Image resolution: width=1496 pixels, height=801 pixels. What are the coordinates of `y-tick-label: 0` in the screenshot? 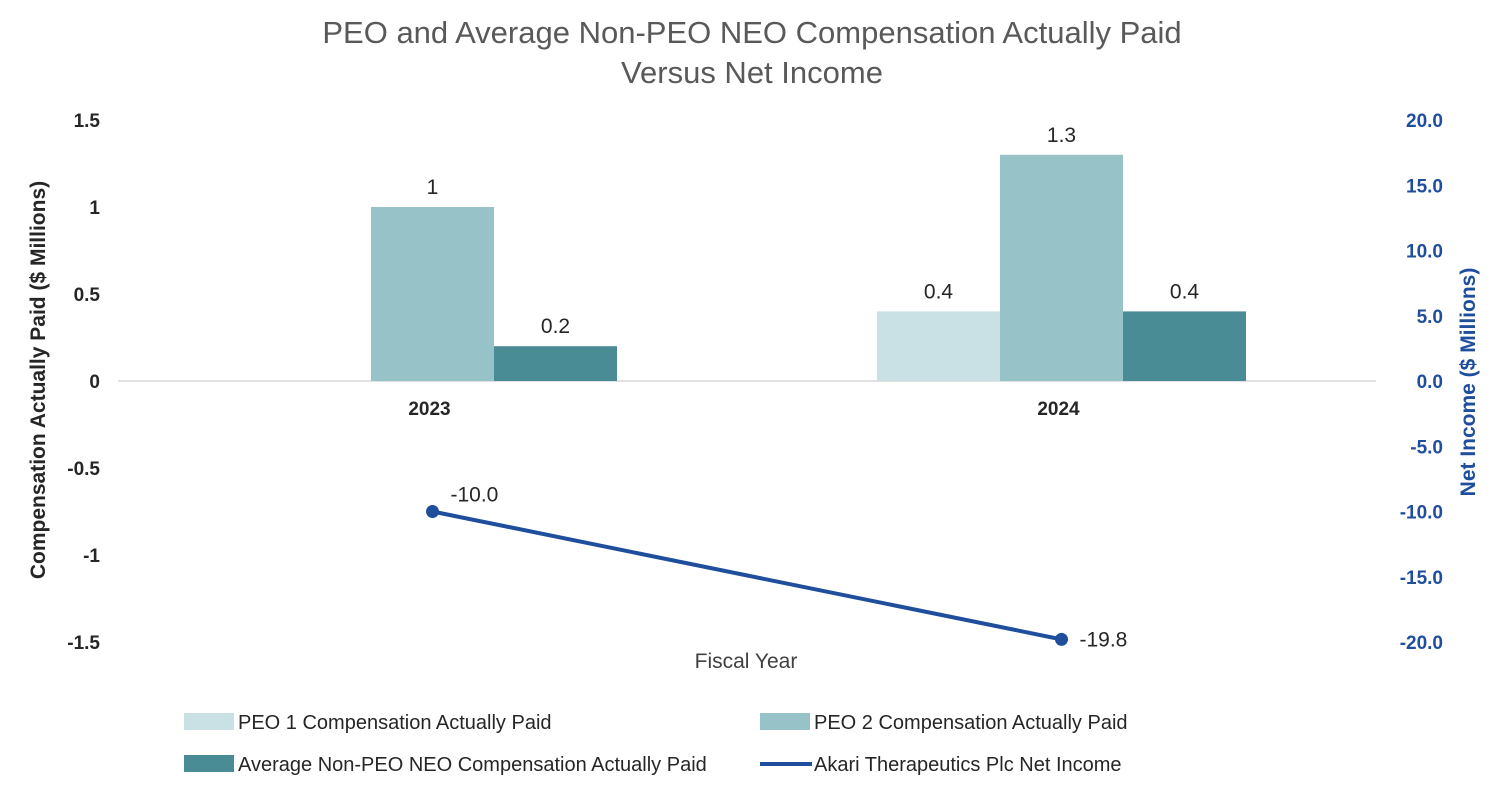 It's located at (94, 382).